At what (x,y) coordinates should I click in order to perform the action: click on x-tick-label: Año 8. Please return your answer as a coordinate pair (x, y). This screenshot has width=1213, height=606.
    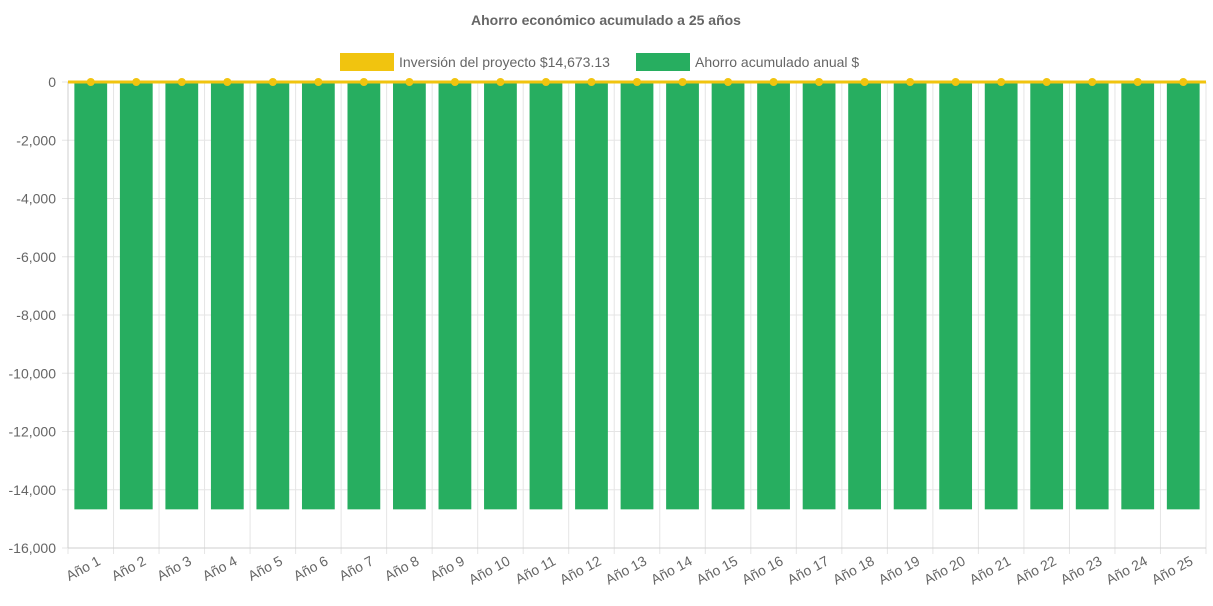
    Looking at the image, I should click on (402, 567).